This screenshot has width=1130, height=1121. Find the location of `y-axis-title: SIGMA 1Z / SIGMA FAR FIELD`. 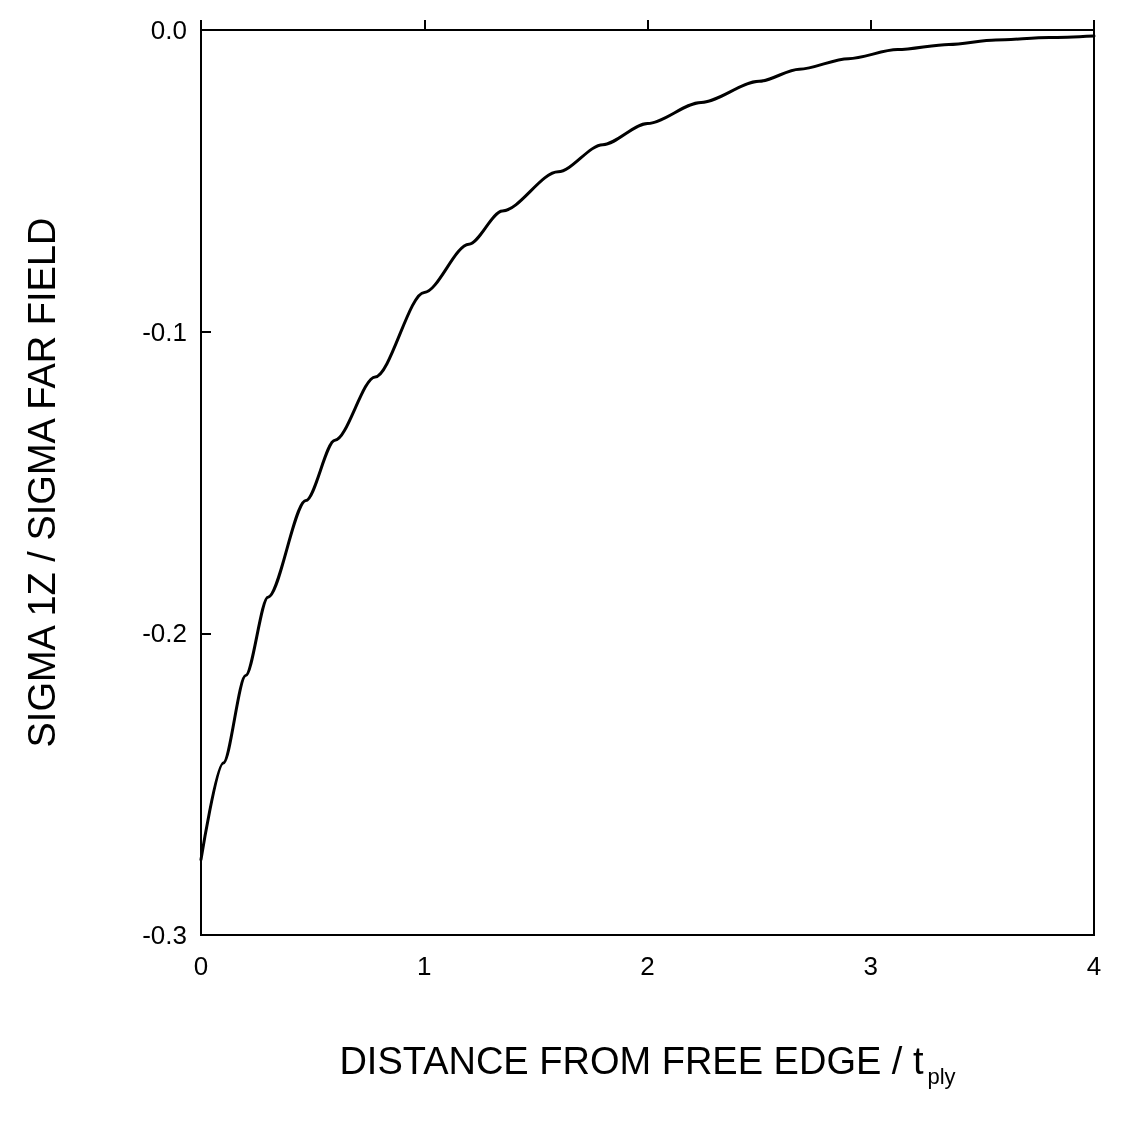

y-axis-title: SIGMA 1Z / SIGMA FAR FIELD is located at coordinates (42, 482).